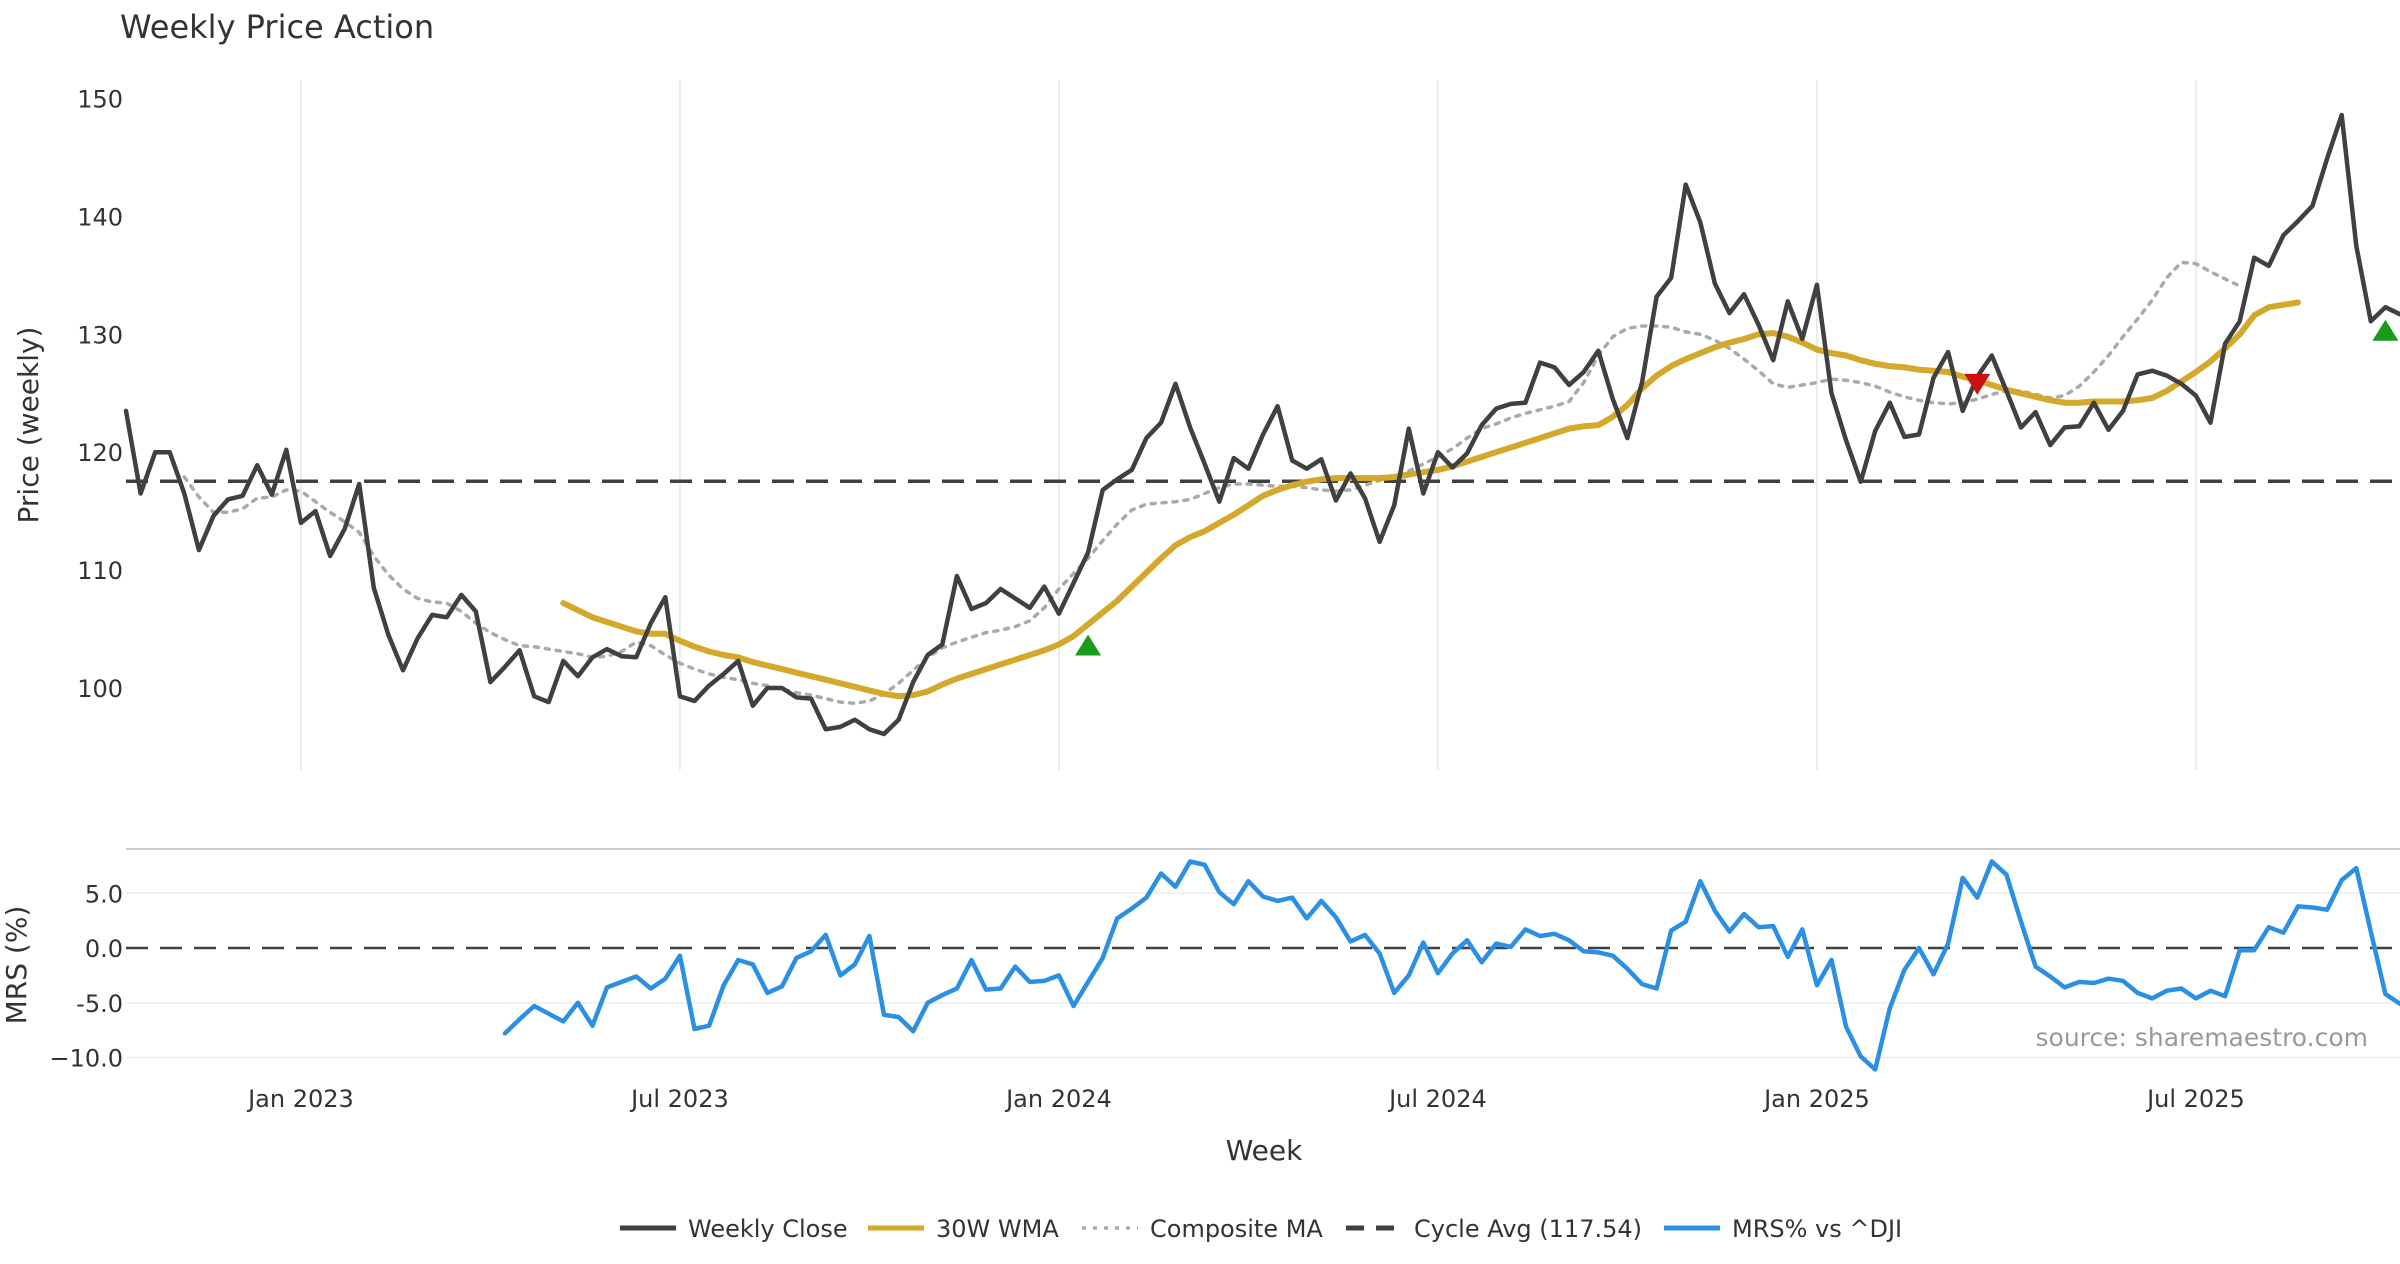  What do you see at coordinates (100, 217) in the screenshot?
I see `price-y-tick-label: 140` at bounding box center [100, 217].